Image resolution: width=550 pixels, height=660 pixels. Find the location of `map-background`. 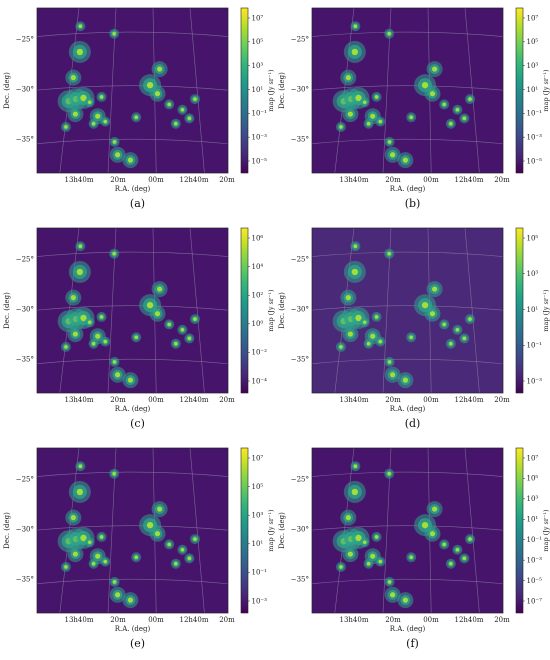

map-background is located at coordinates (407, 90).